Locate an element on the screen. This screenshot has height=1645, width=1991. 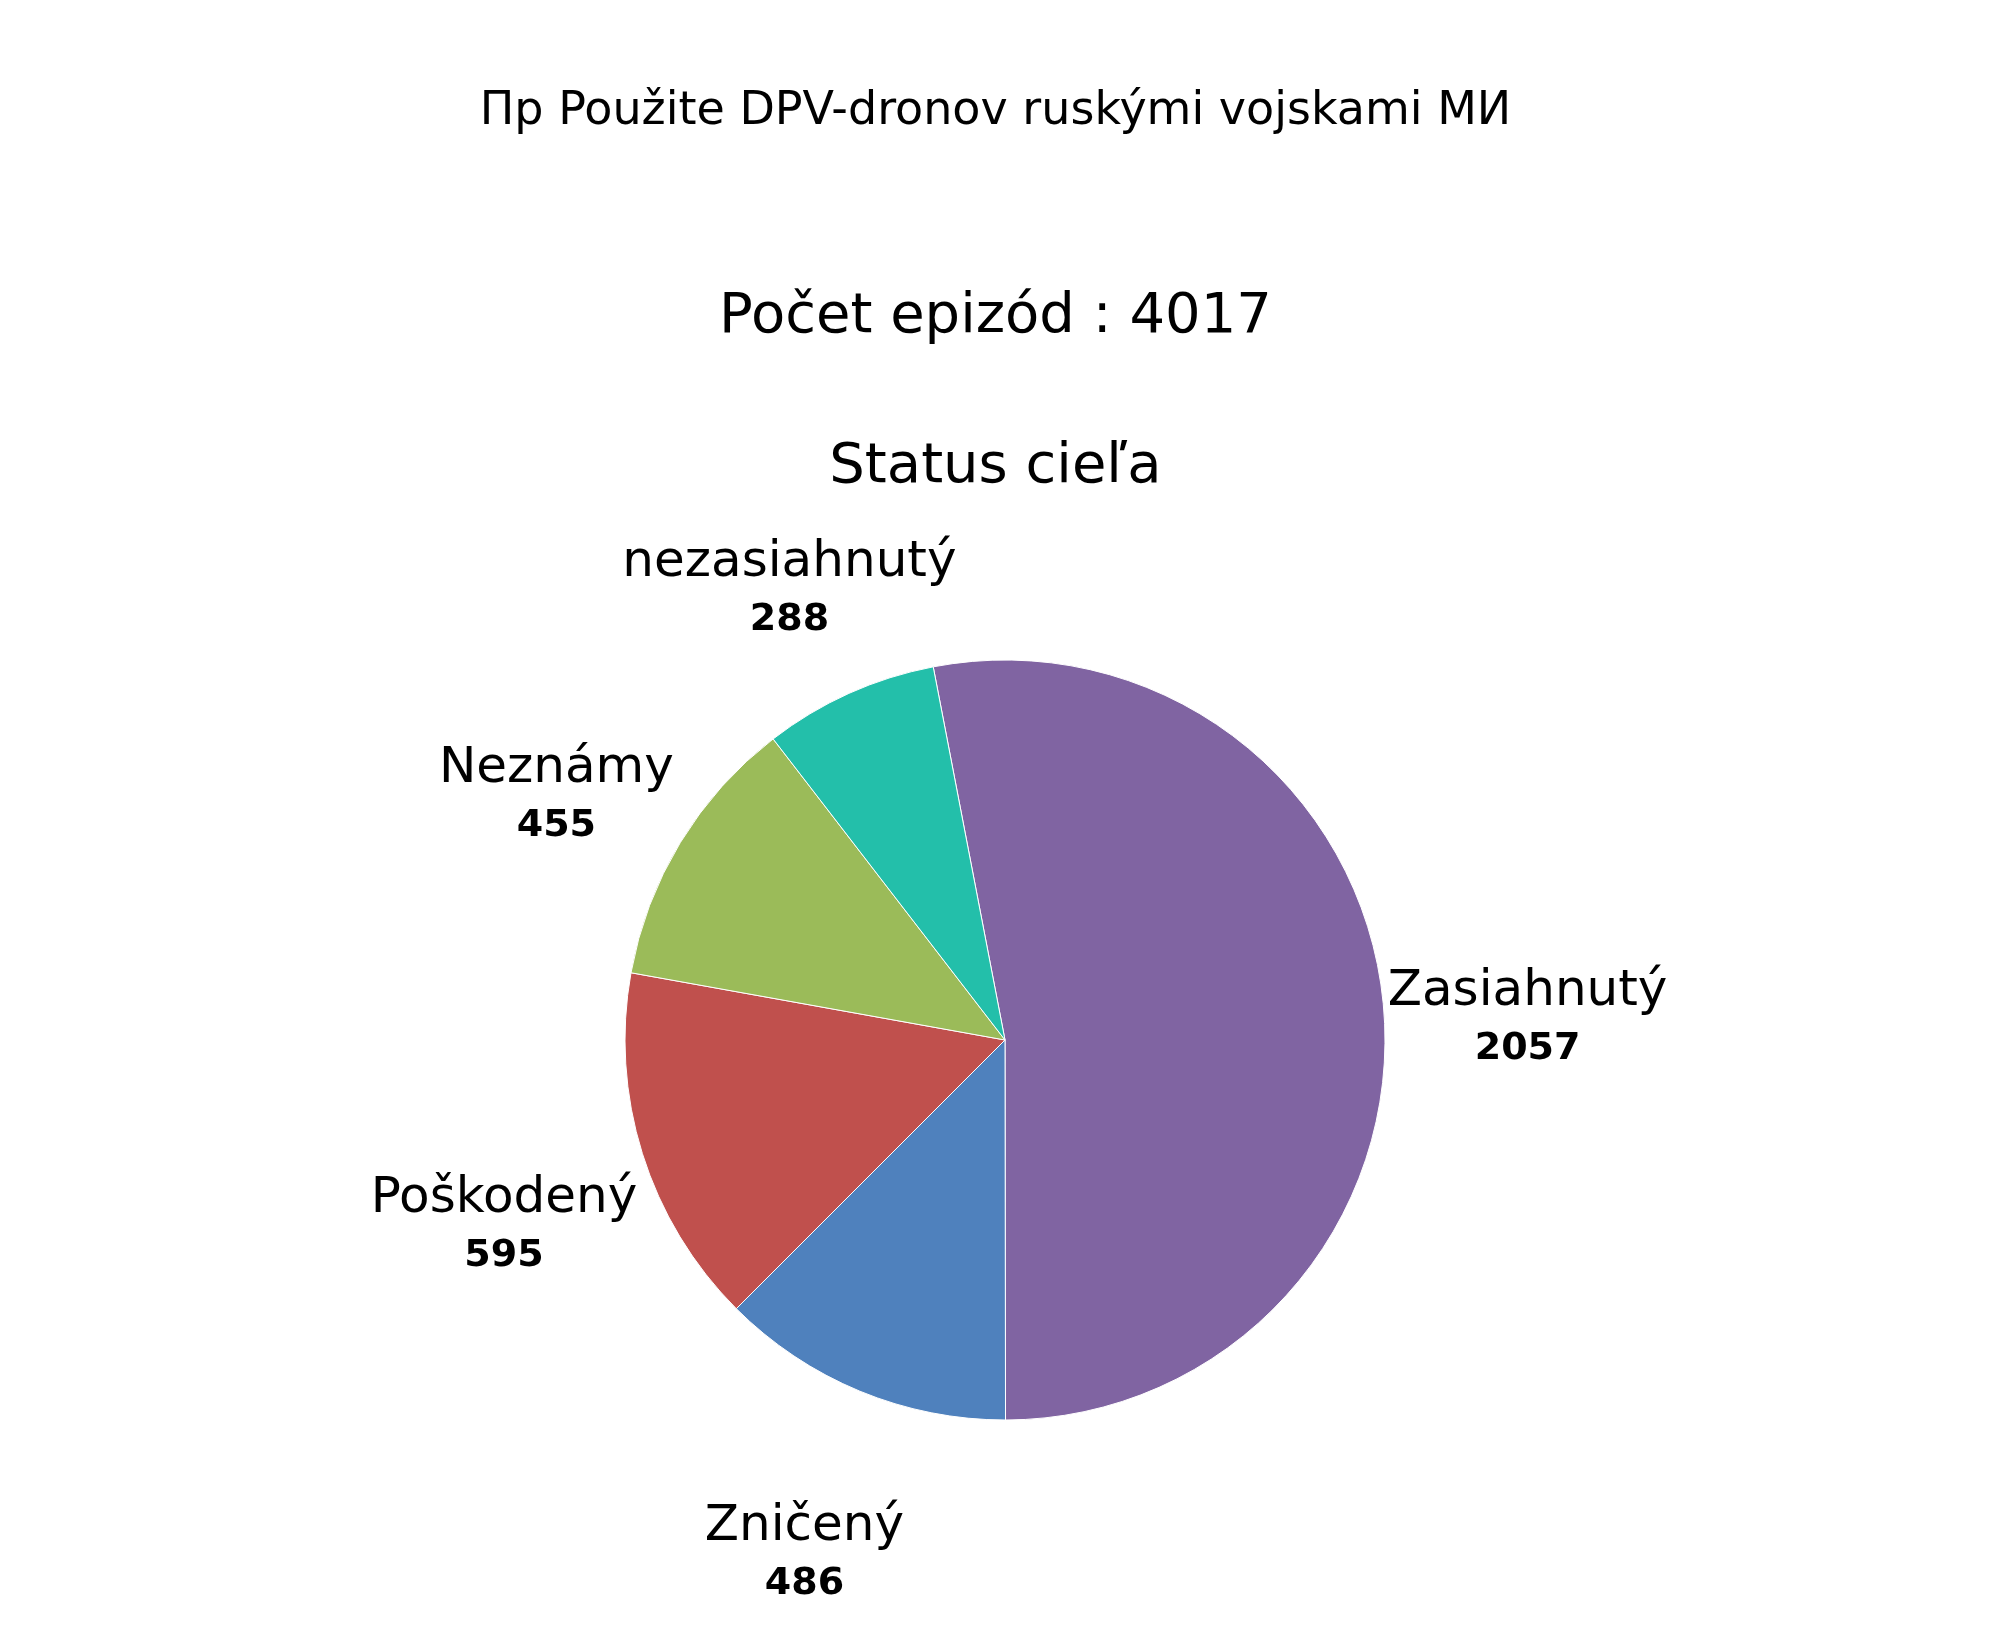
data-label: 455 is located at coordinates (556, 823).